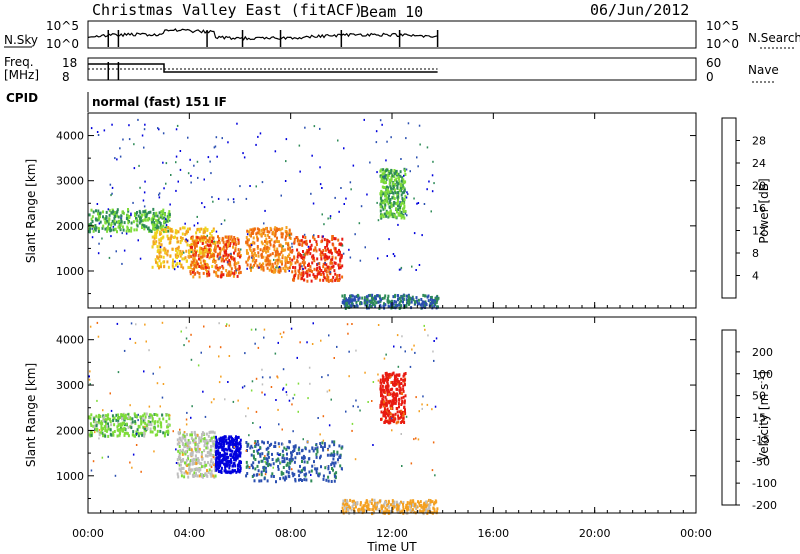  I want to click on colorbar-tick-label: 4, so click(755, 276).